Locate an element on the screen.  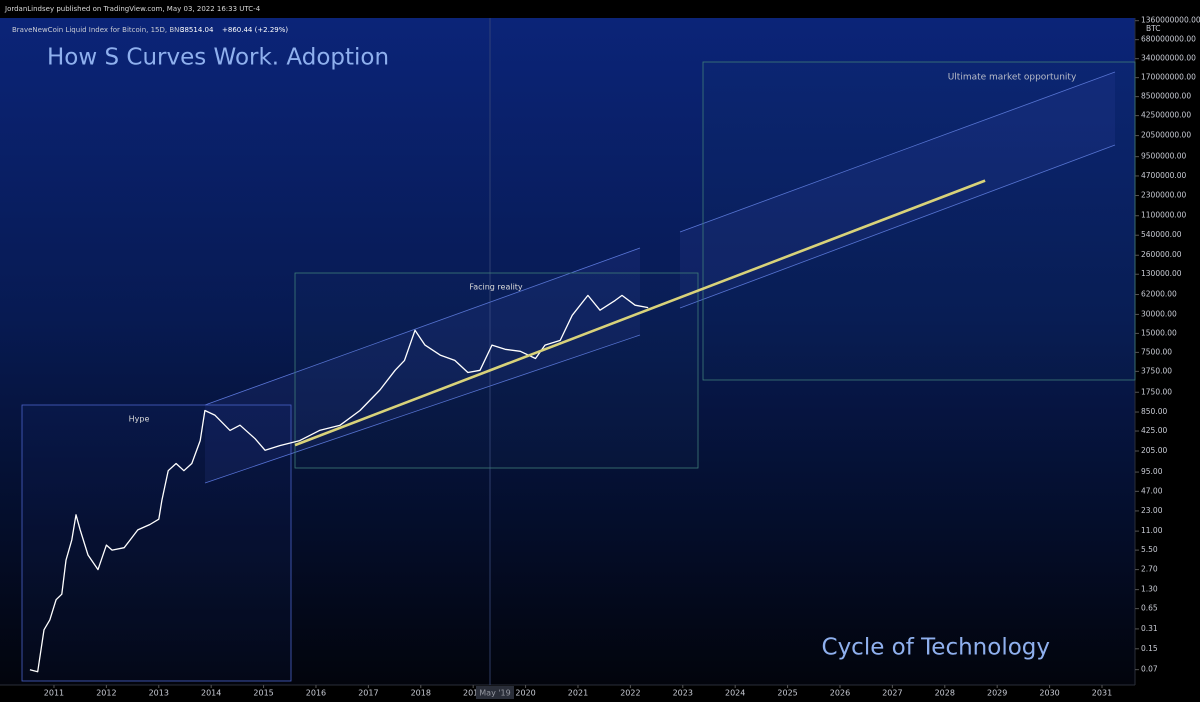
reality-box is located at coordinates (496, 370).